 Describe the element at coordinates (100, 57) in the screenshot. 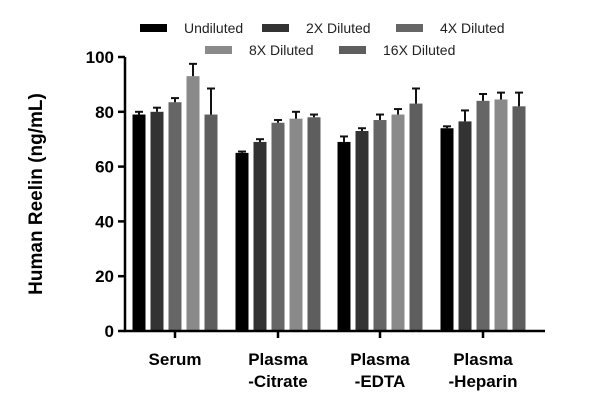

I see `y-tick-label: 100` at that location.